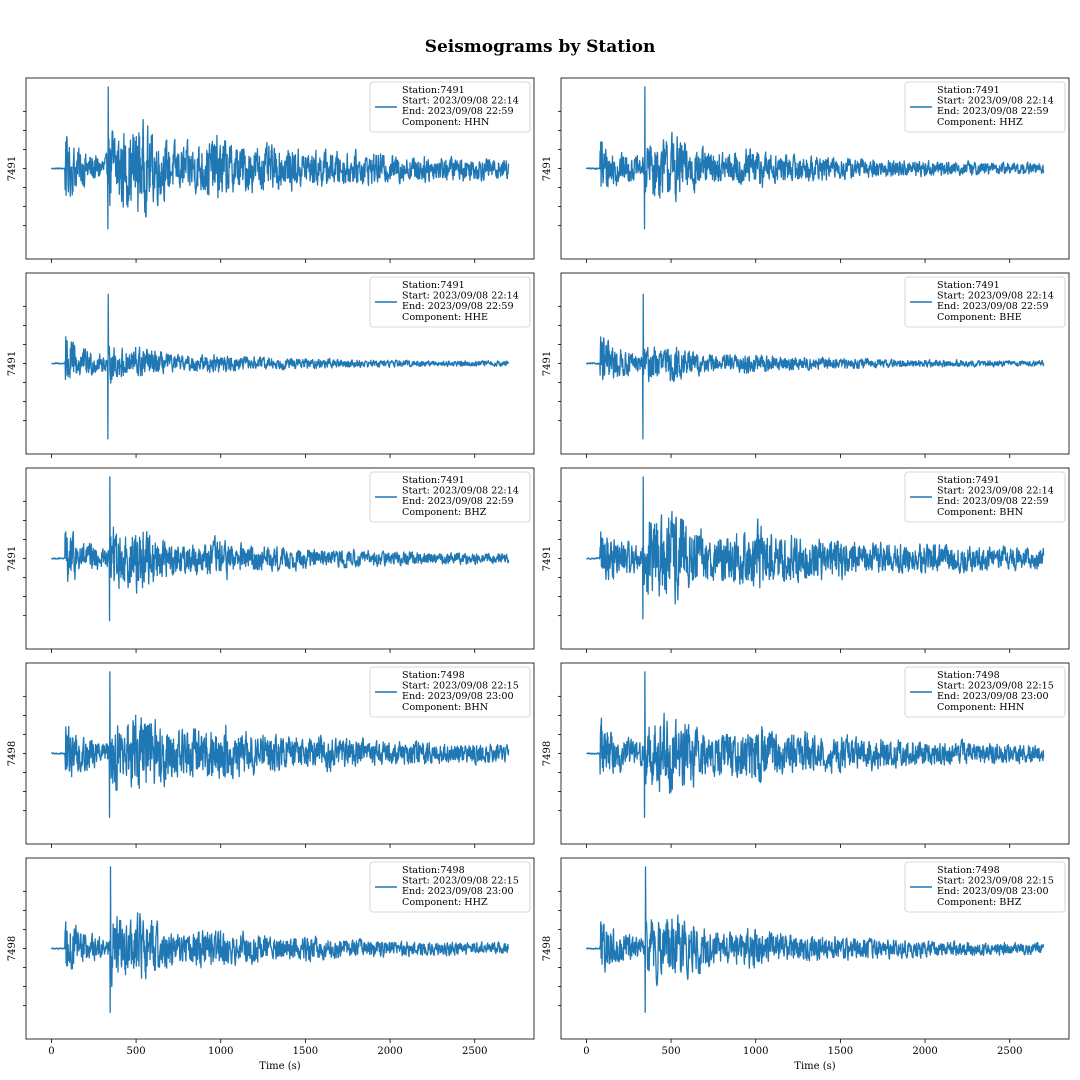 Image resolution: width=1080 pixels, height=1080 pixels. What do you see at coordinates (445, 317) in the screenshot?
I see `legend-text: Component: HHE` at bounding box center [445, 317].